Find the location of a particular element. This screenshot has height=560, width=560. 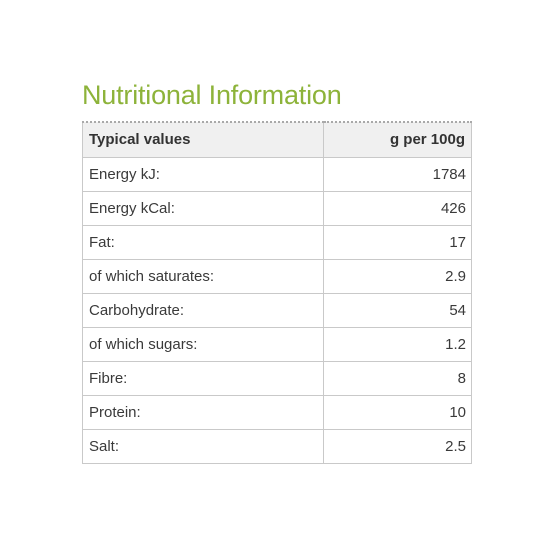

row-label: Fibre: is located at coordinates (203, 378).